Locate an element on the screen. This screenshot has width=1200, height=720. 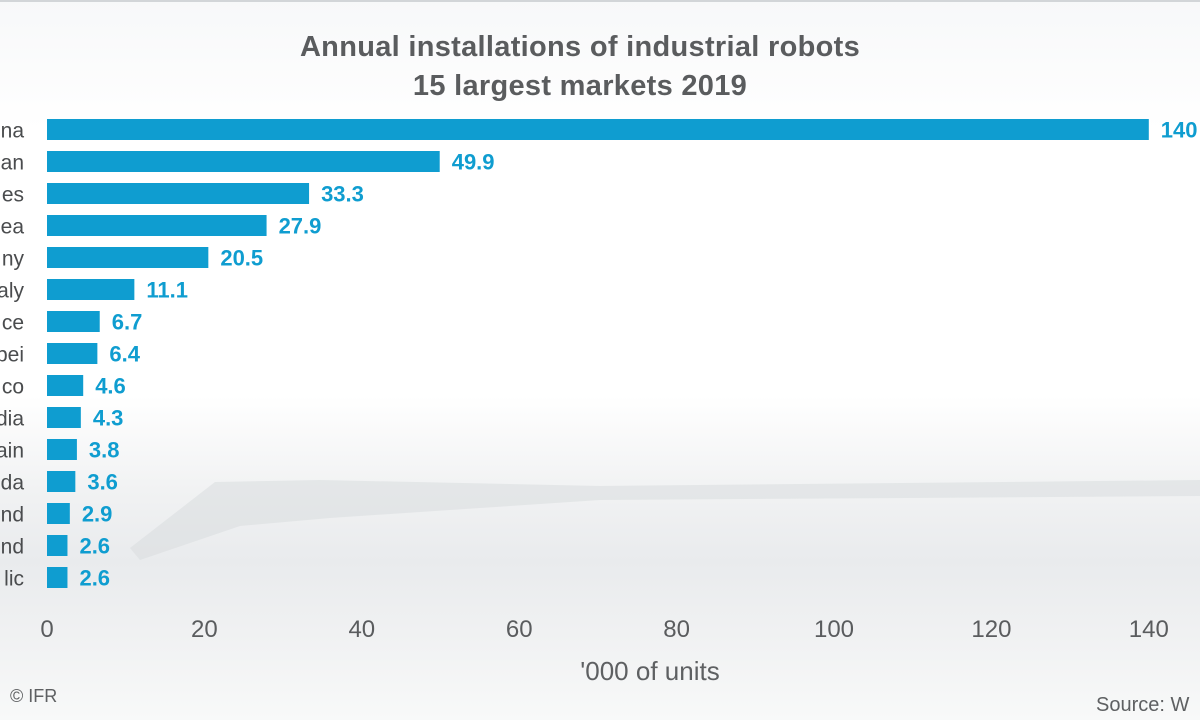
x-tick-label: 80 is located at coordinates (676, 629).